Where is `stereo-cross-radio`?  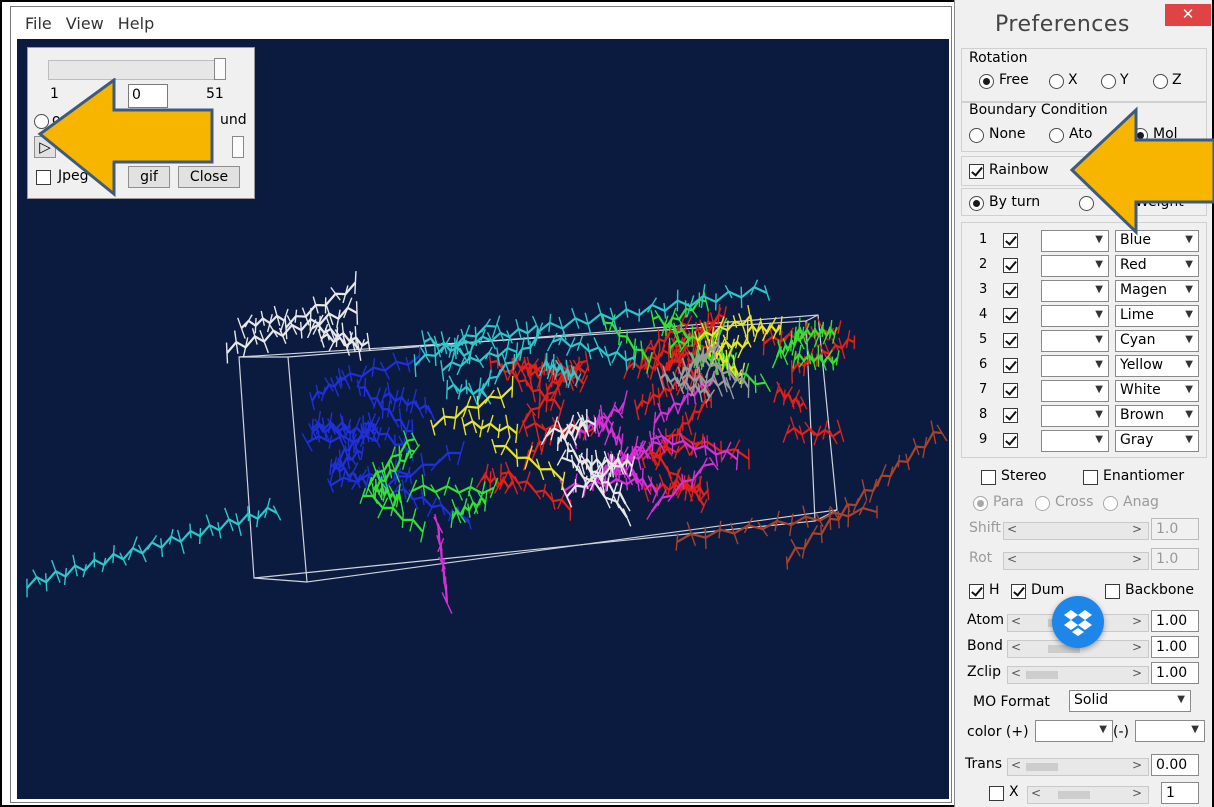 stereo-cross-radio is located at coordinates (1042, 503).